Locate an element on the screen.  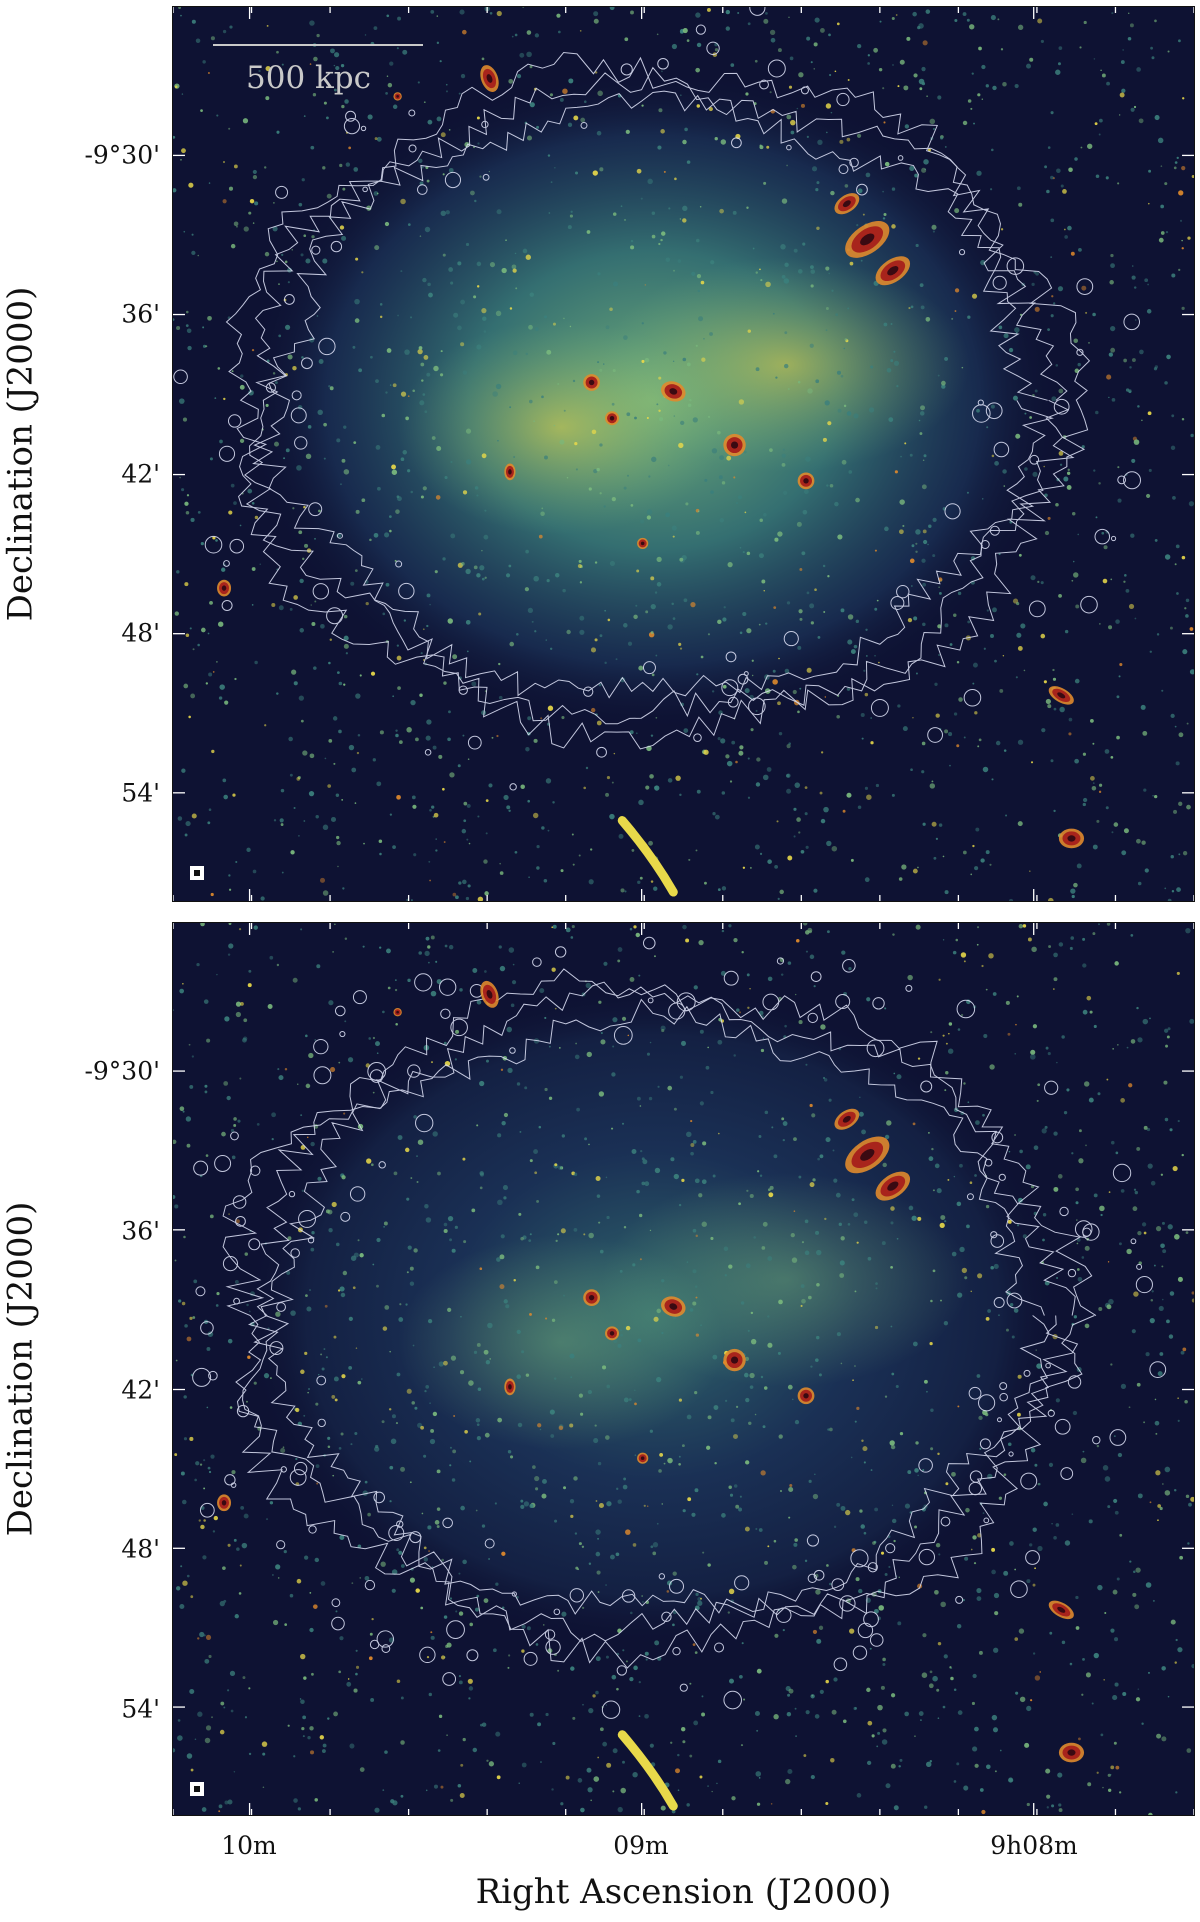
y-tick-label-top-2: 42' is located at coordinates (140, 474).